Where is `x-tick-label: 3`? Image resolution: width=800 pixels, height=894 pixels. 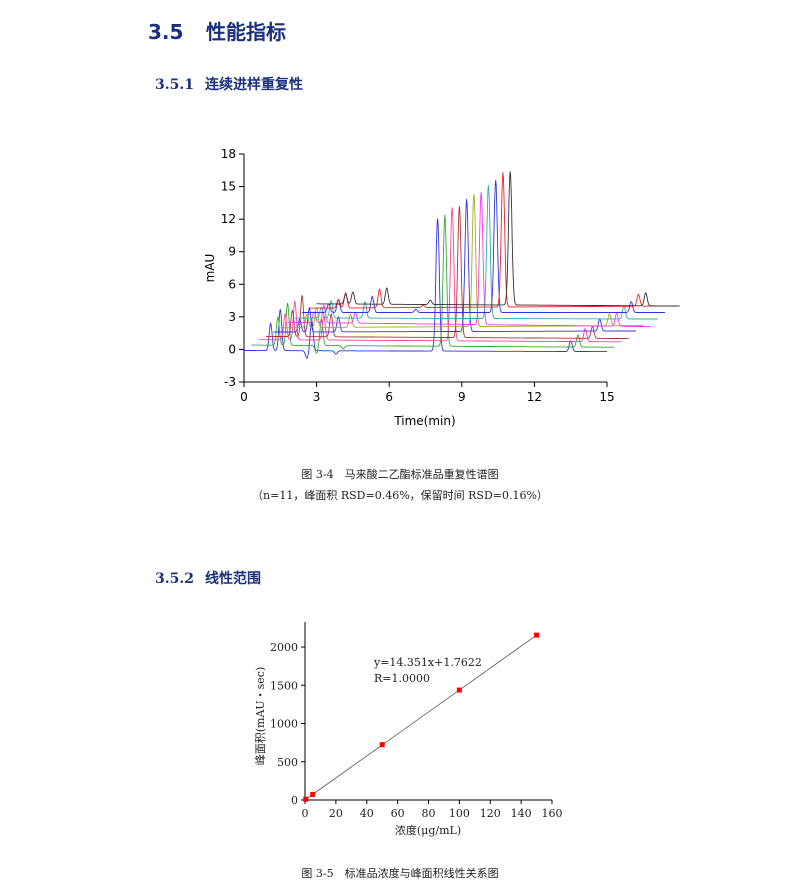
x-tick-label: 3 is located at coordinates (317, 397).